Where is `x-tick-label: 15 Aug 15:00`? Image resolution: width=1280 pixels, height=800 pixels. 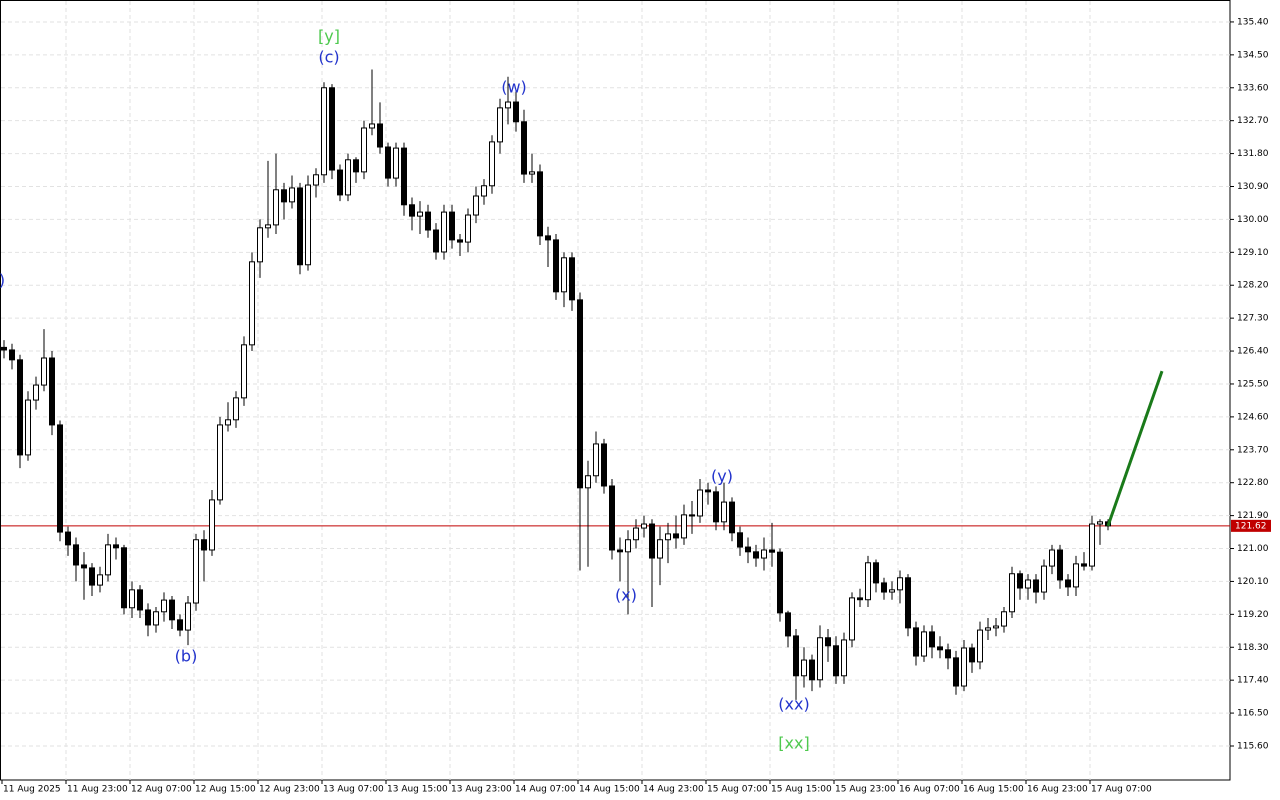 x-tick-label: 15 Aug 15:00 is located at coordinates (801, 790).